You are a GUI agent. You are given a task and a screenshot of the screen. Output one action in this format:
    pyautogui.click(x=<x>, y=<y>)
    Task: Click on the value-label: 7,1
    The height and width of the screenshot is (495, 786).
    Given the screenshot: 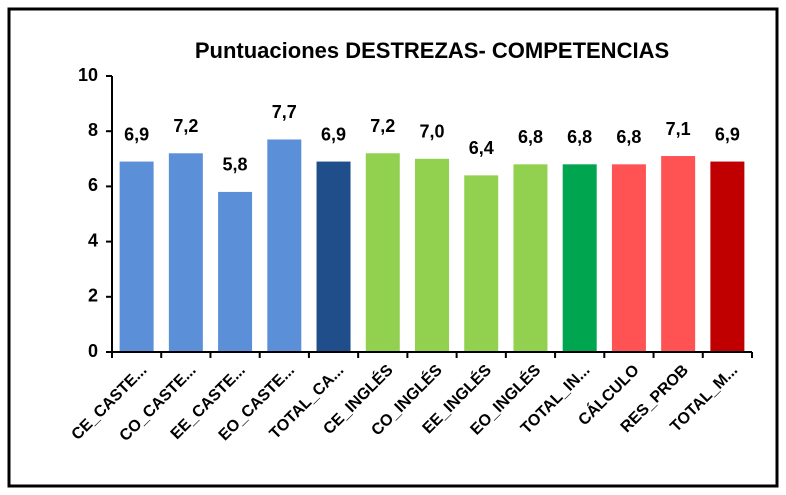 What is the action you would take?
    pyautogui.click(x=678, y=129)
    